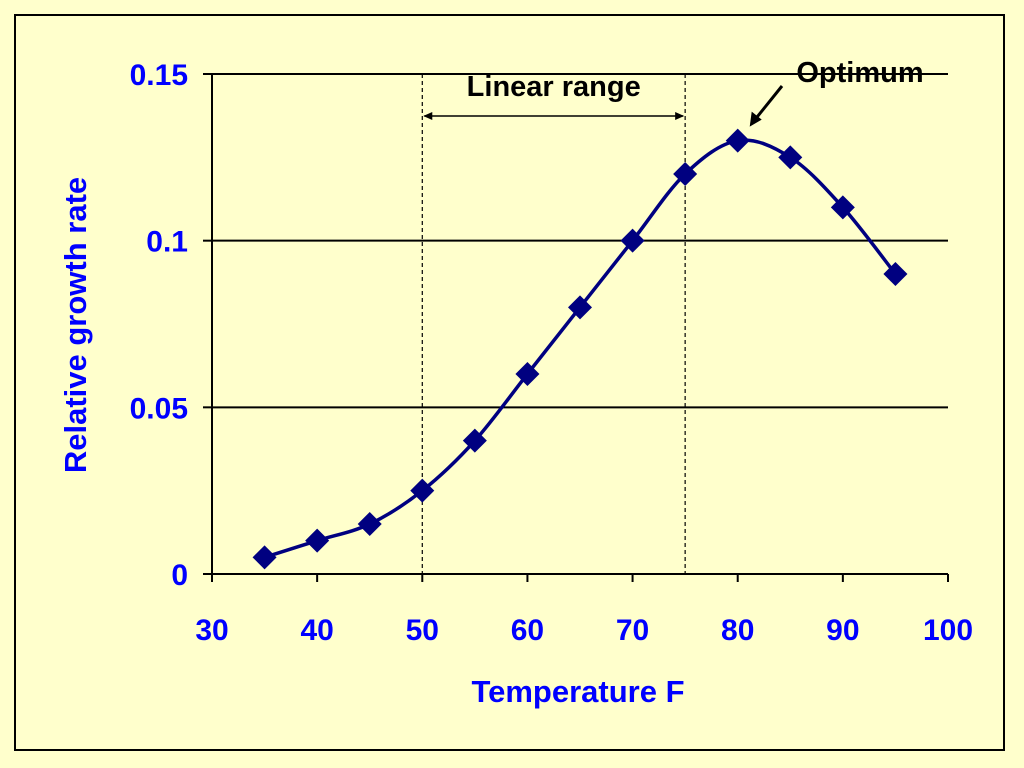  What do you see at coordinates (755, 119) in the screenshot?
I see `optimum-arrow-head` at bounding box center [755, 119].